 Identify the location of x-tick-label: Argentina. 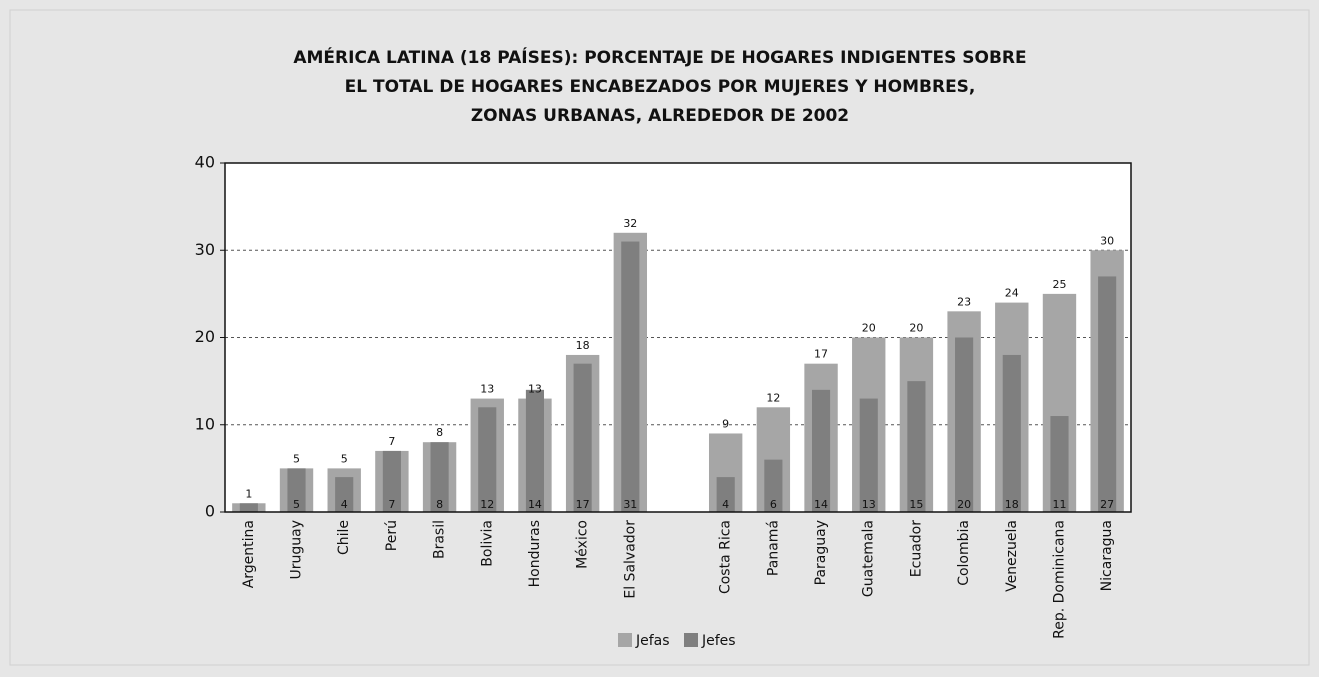
(249, 554).